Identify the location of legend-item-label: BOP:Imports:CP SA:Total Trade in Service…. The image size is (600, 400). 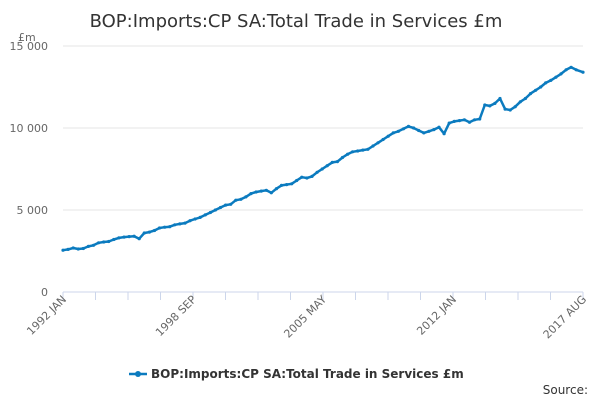
(307, 374).